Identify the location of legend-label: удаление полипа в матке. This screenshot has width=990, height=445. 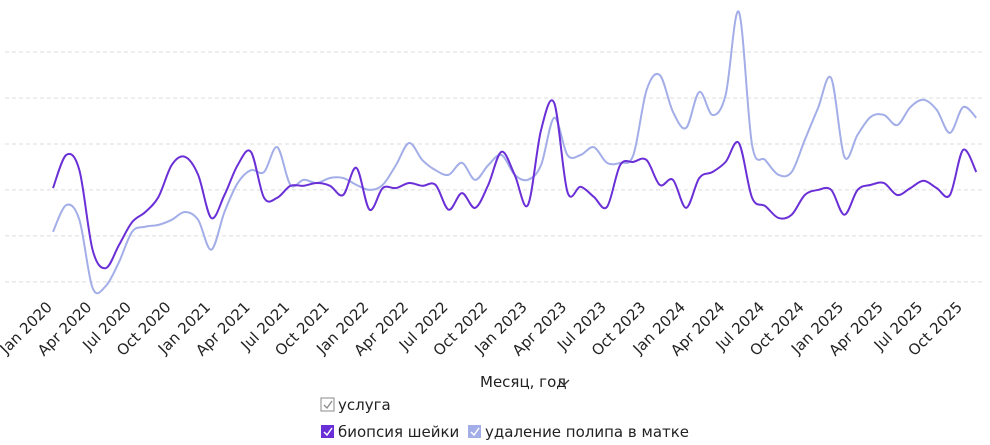
(587, 432).